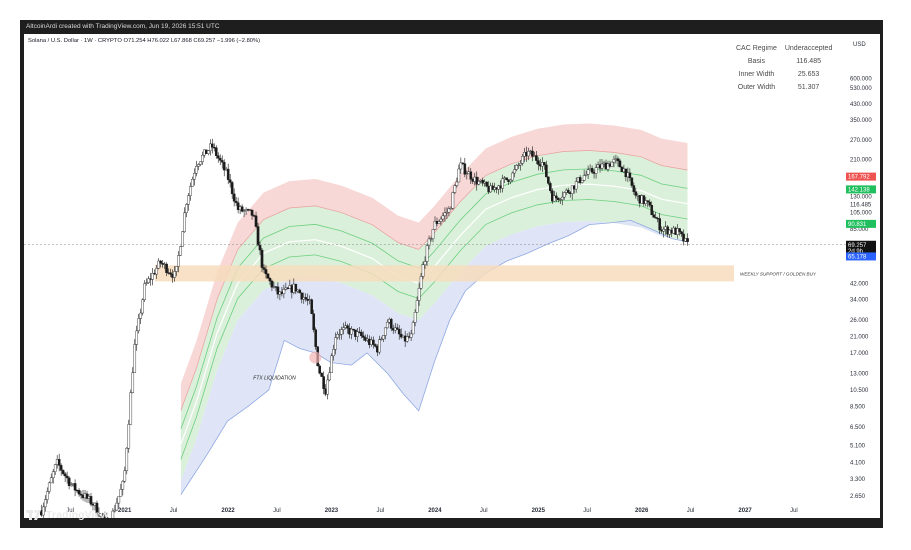 This screenshot has width=911, height=550. Describe the element at coordinates (34, 515) in the screenshot. I see `tradingview-logo-icon` at that location.